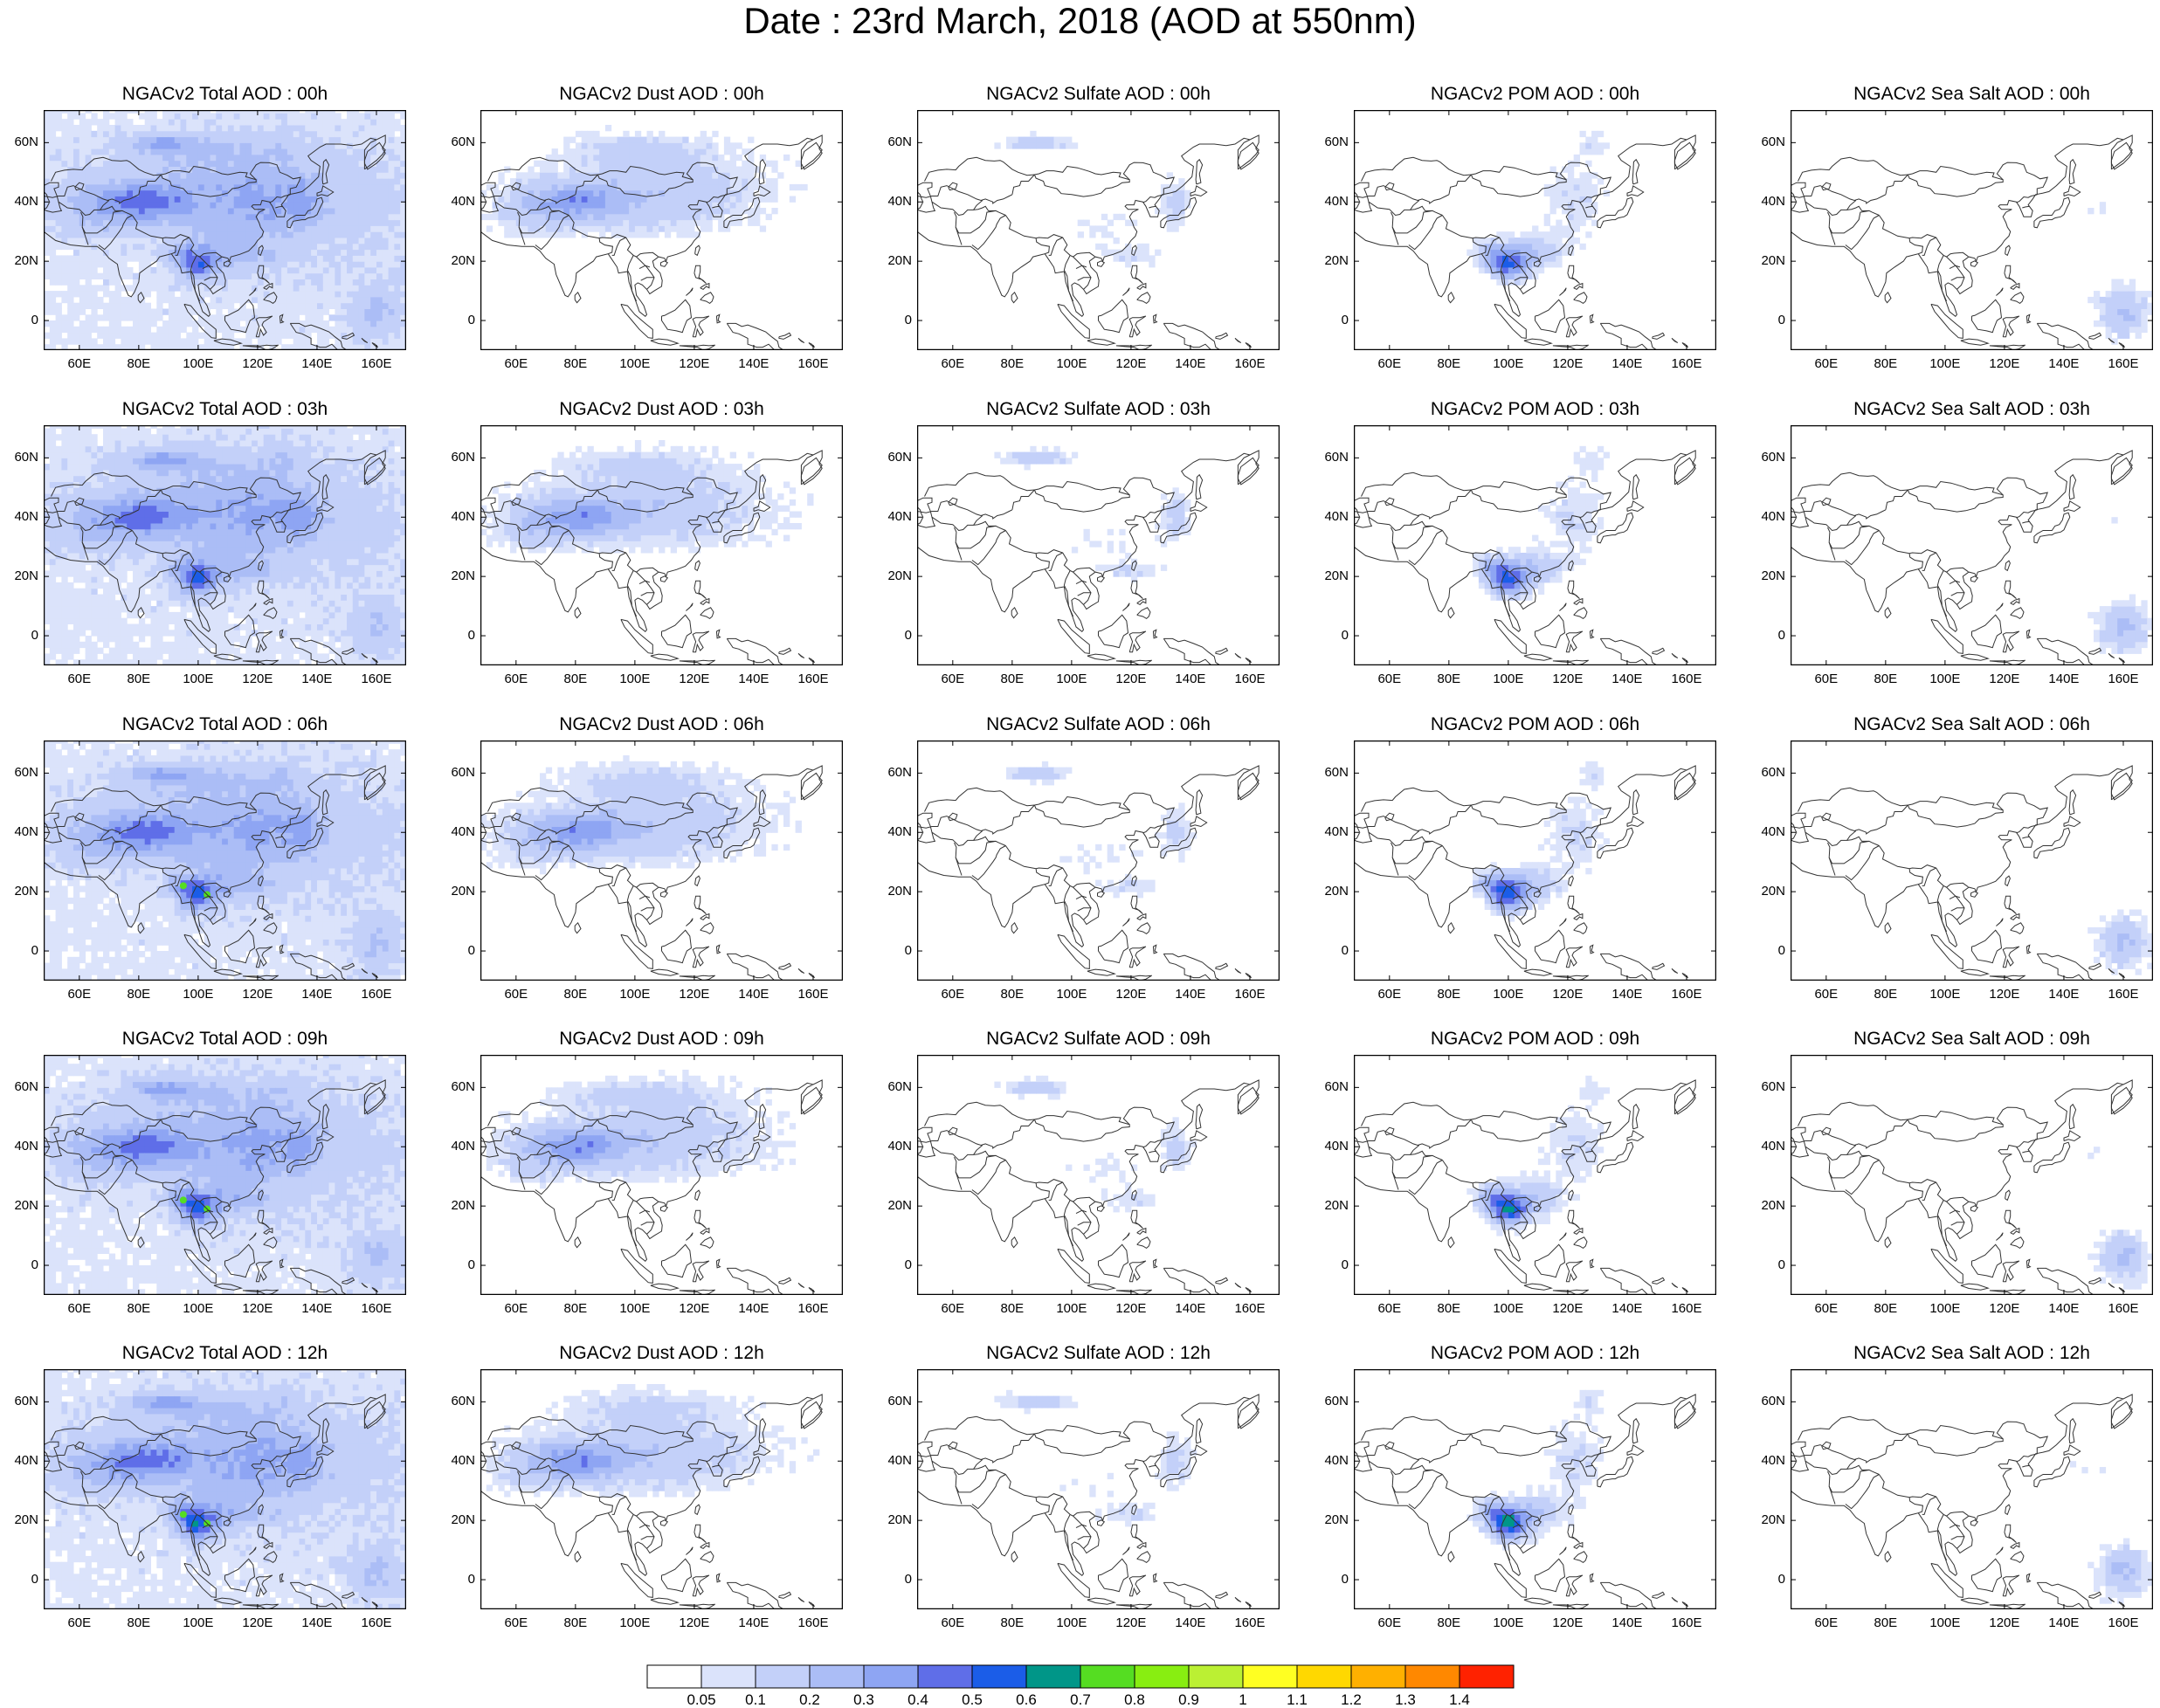 The width and height of the screenshot is (2160, 1708). Describe the element at coordinates (1535, 1353) in the screenshot. I see `panel-title: NGACv2 POM AOD : 12h` at that location.